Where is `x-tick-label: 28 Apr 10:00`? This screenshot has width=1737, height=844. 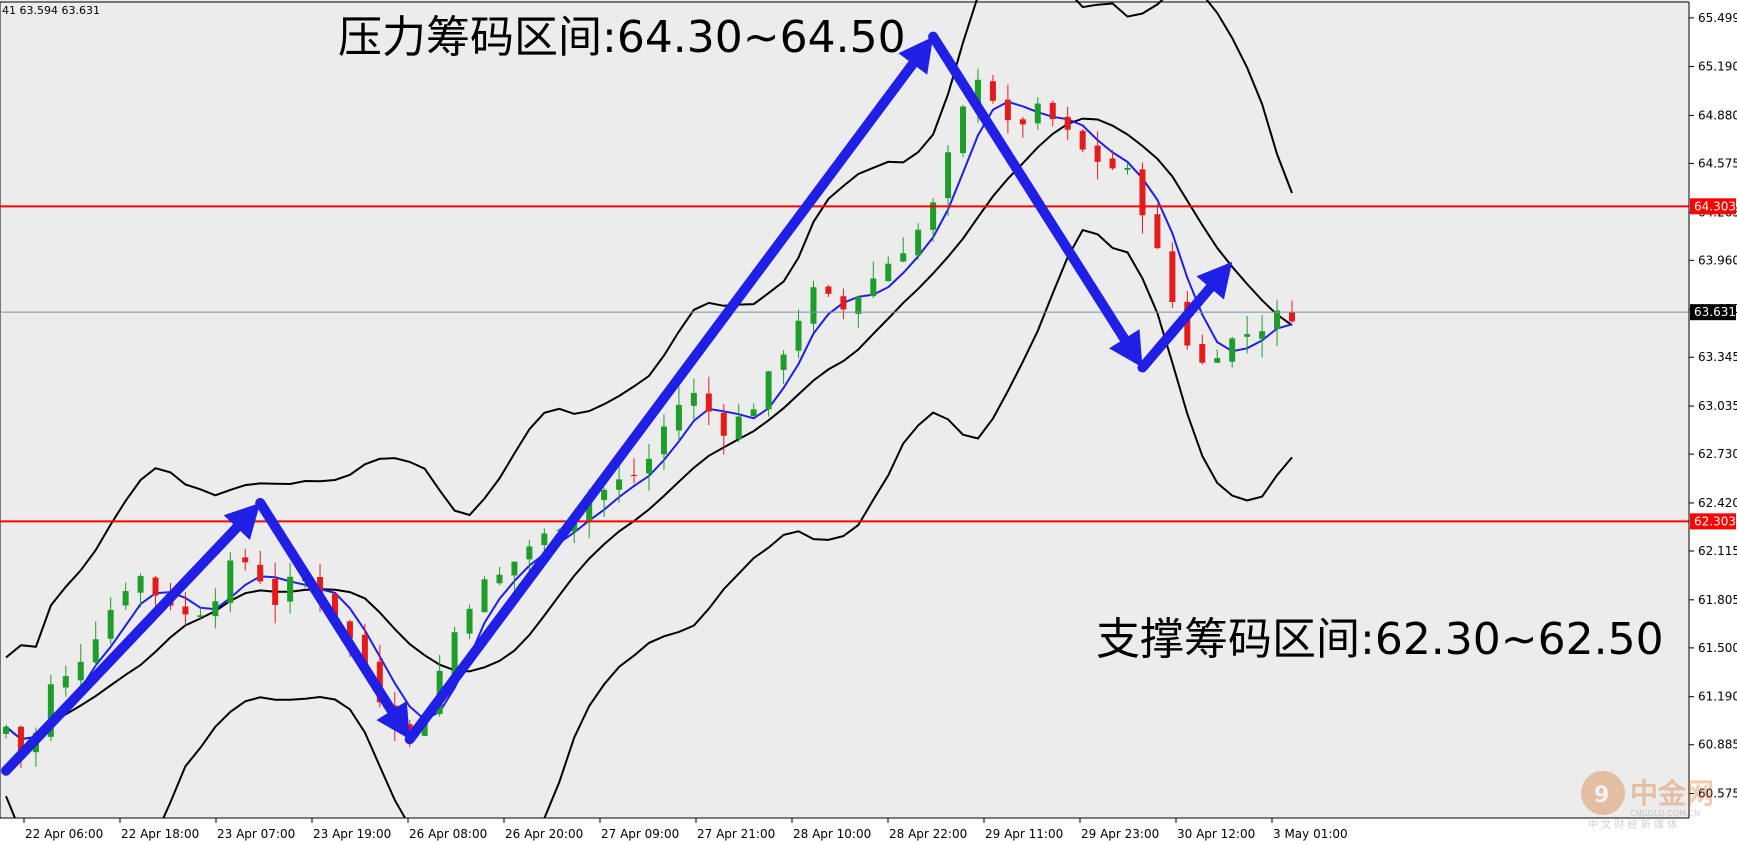 x-tick-label: 28 Apr 10:00 is located at coordinates (832, 834).